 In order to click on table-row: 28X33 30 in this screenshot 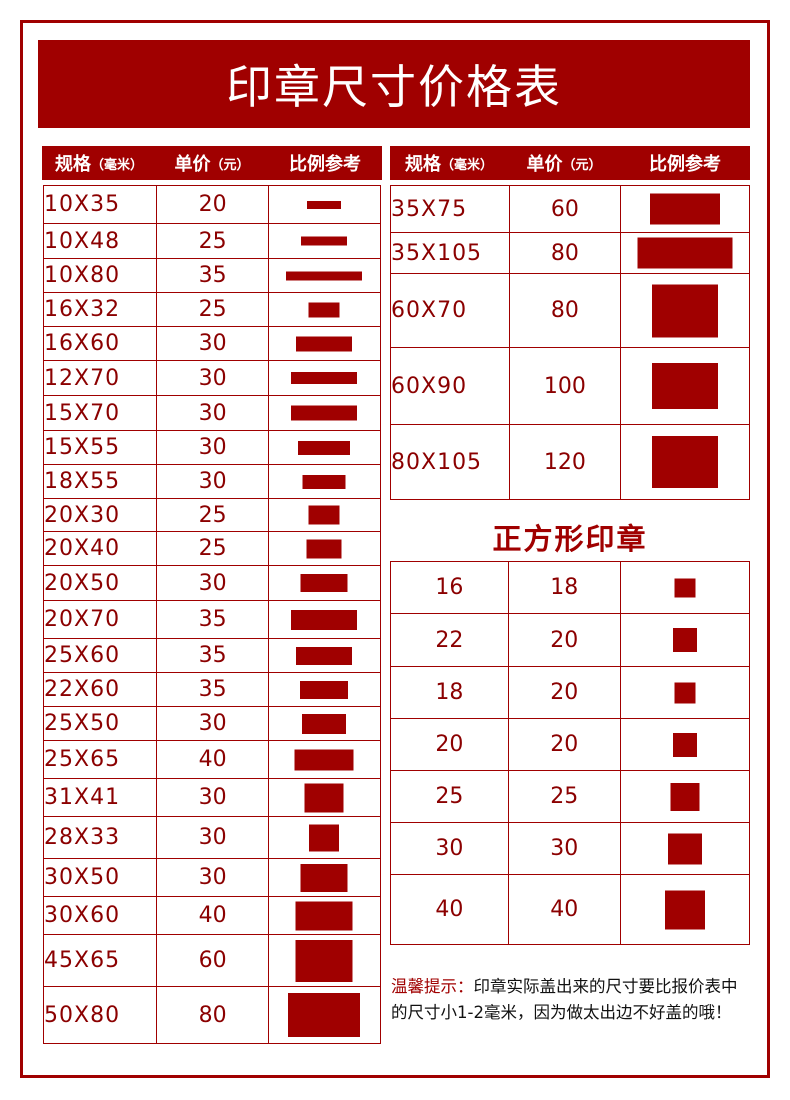, I will do `click(212, 837)`.